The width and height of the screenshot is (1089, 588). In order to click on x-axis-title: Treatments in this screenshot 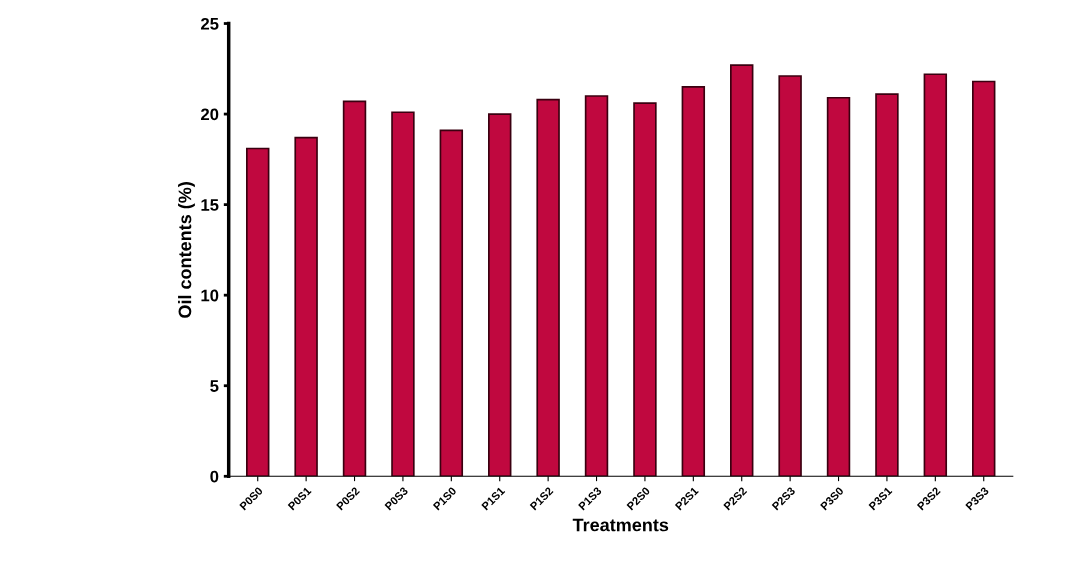, I will do `click(620, 525)`.